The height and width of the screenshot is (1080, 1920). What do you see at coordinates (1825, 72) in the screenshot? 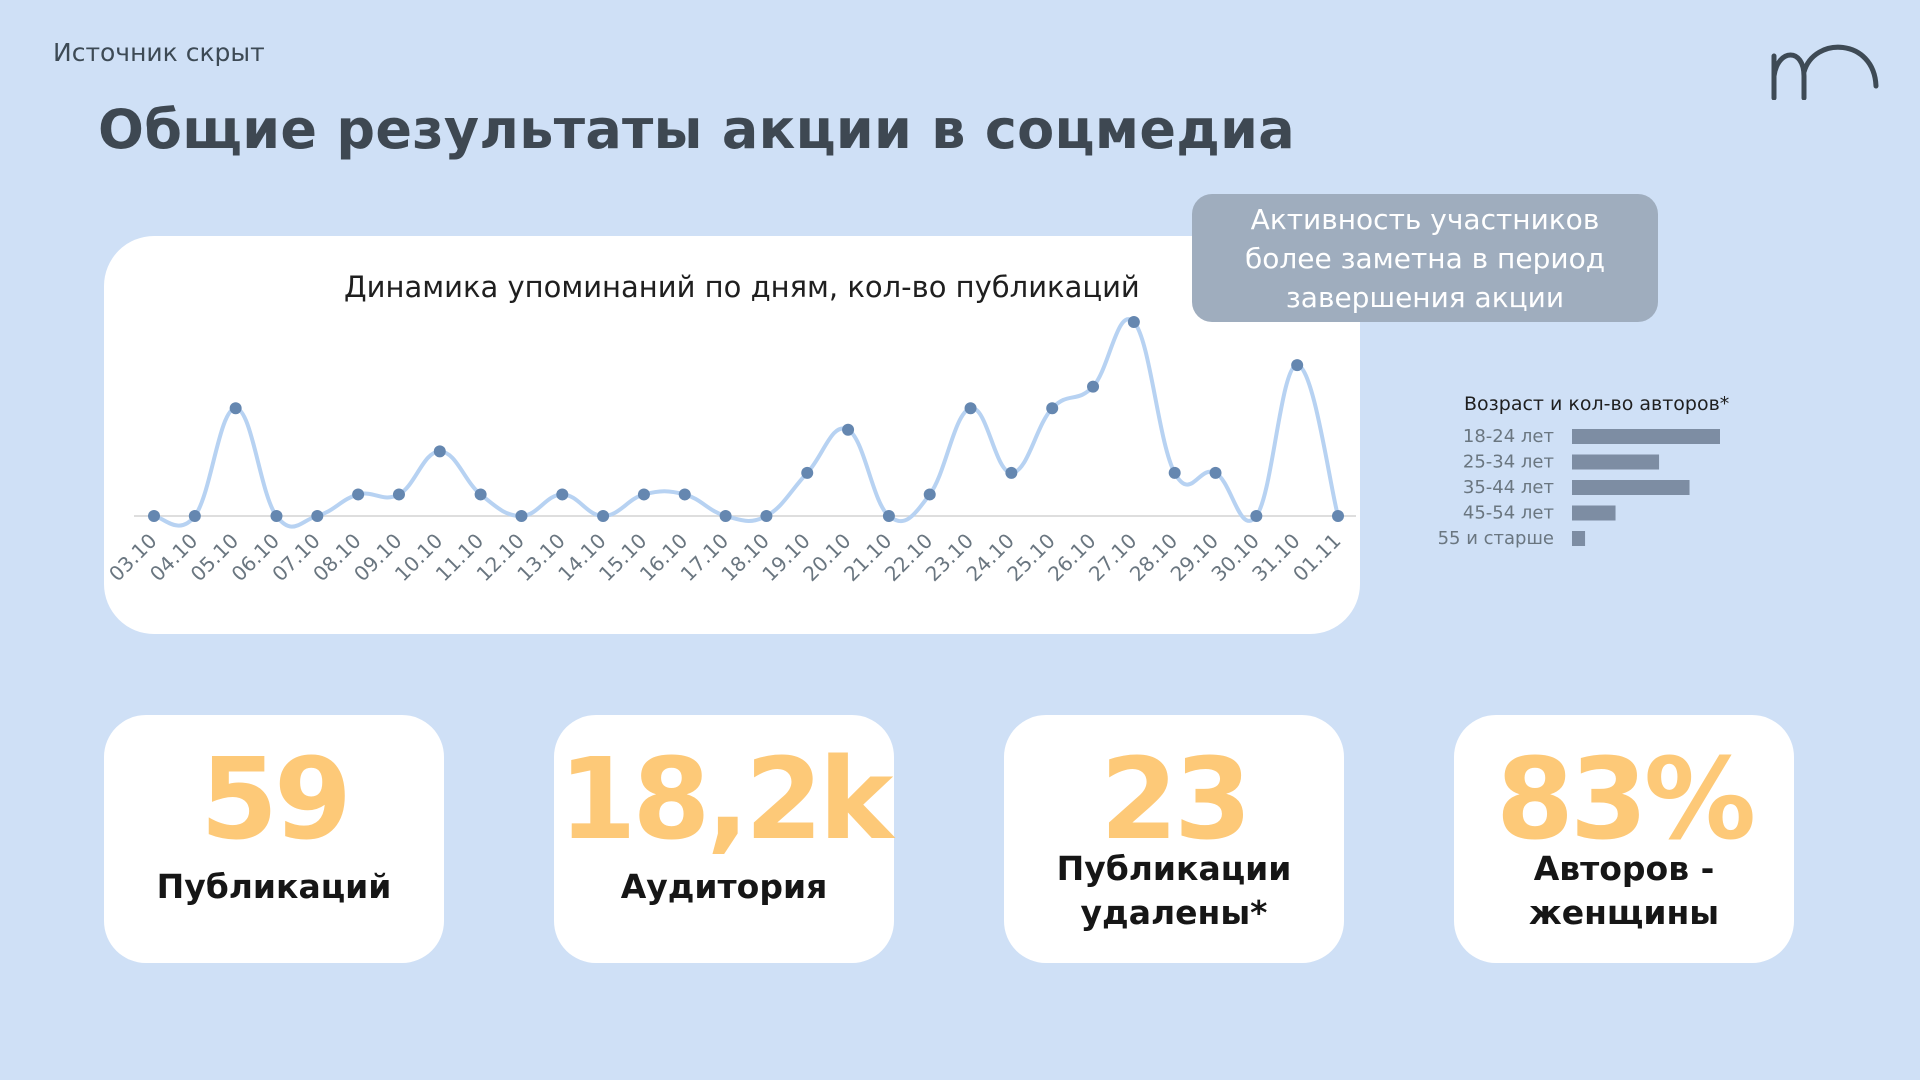
I see `brand-logo-icon` at bounding box center [1825, 72].